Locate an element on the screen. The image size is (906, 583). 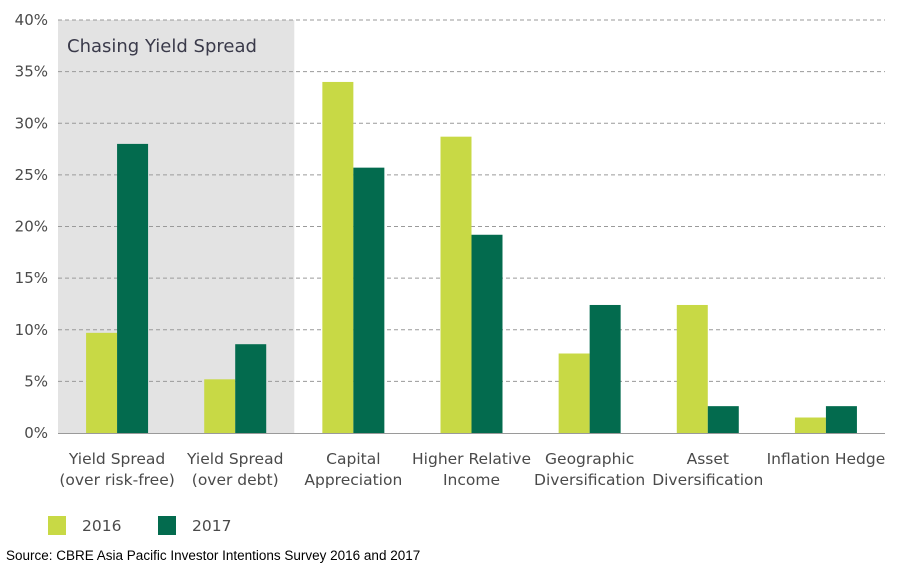
x-category-label: (over debt) is located at coordinates (235, 480).